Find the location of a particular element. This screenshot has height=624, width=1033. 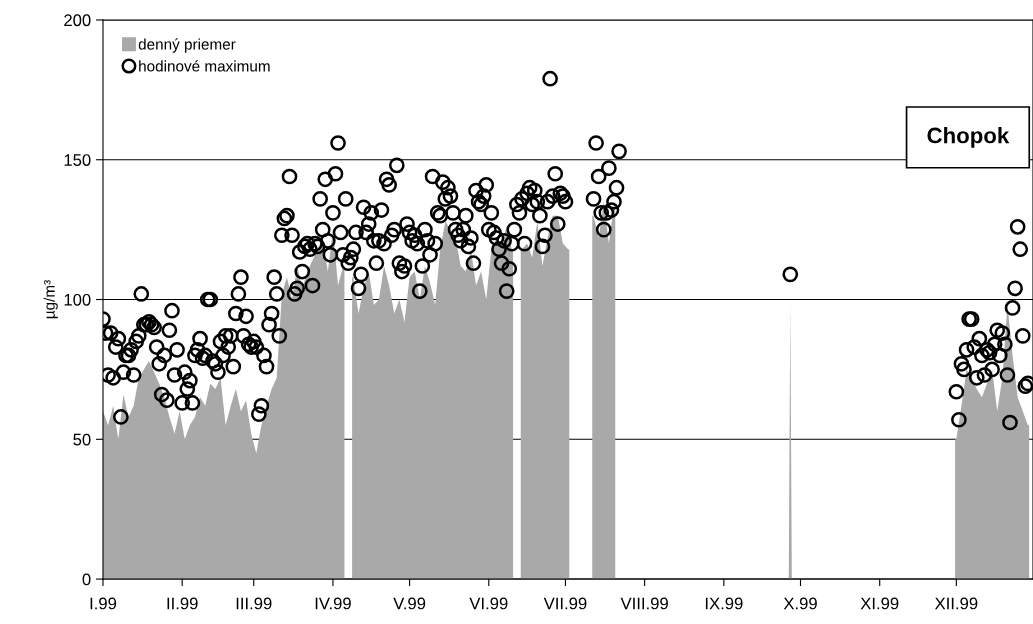

y-tick-label: 0 is located at coordinates (86, 579).